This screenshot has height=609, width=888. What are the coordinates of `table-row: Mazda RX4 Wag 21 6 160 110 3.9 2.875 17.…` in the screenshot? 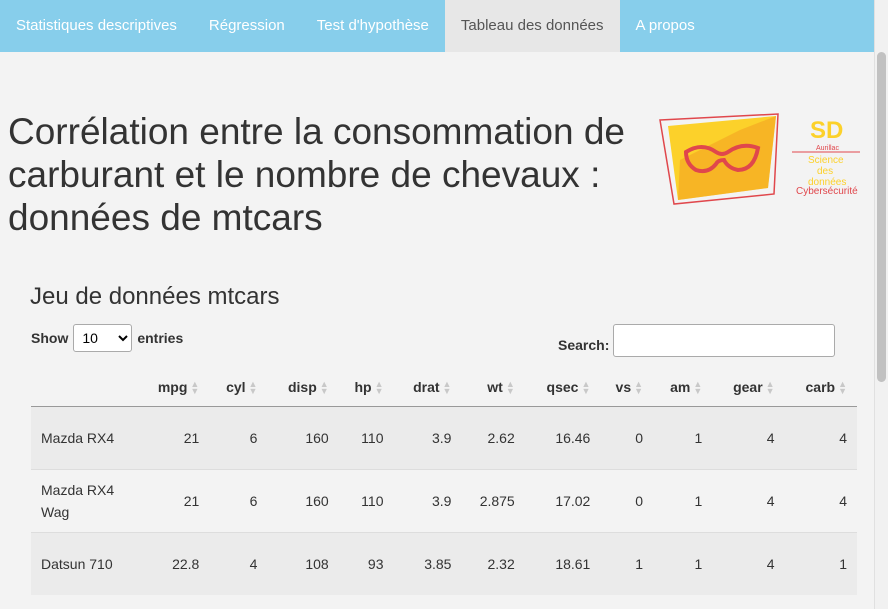 It's located at (444, 501).